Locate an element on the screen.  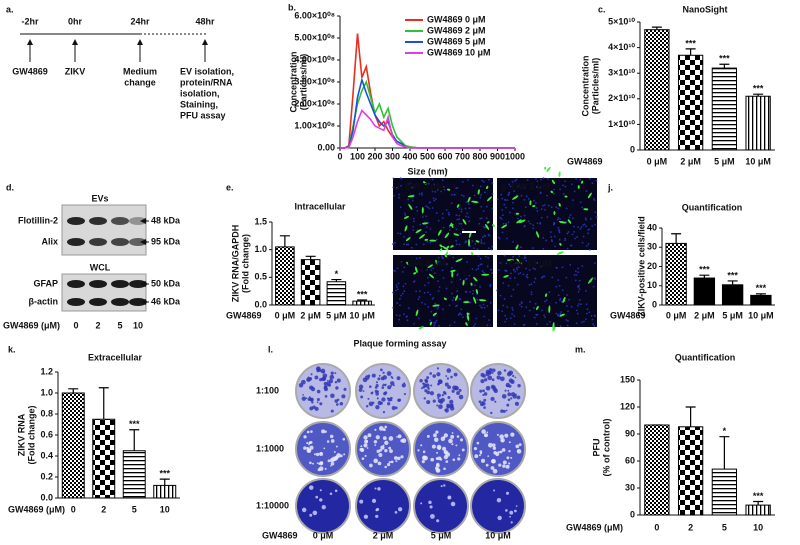
x-prefix: GW4869 is located at coordinates (628, 315).